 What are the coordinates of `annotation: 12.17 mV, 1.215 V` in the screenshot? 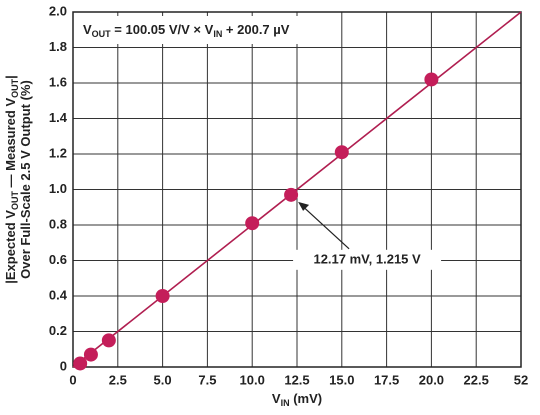 It's located at (367, 258).